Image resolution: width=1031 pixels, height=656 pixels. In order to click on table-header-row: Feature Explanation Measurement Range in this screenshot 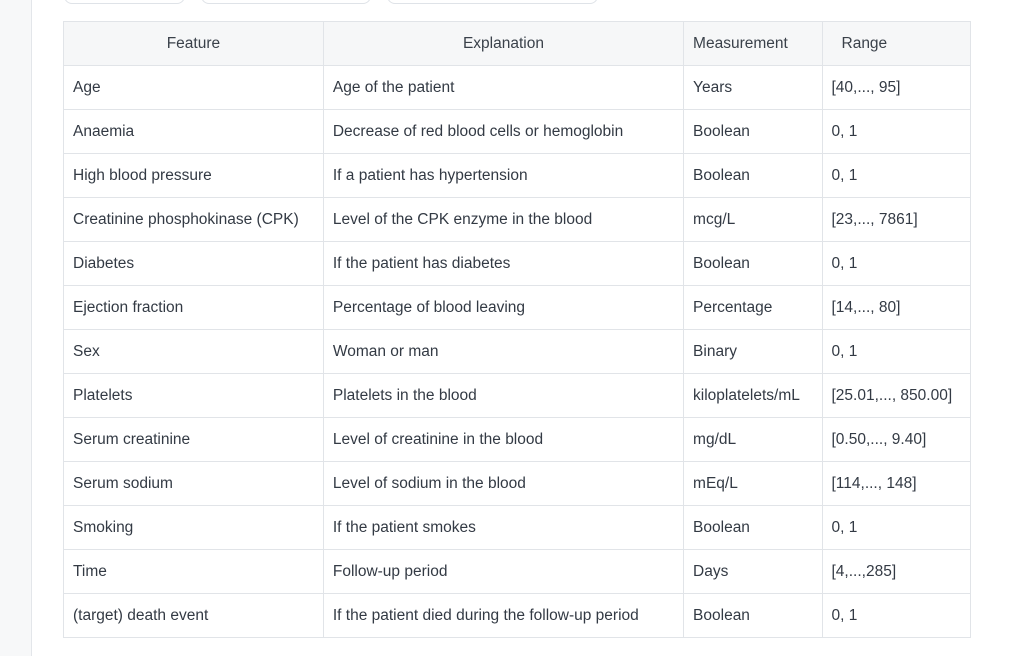, I will do `click(517, 43)`.